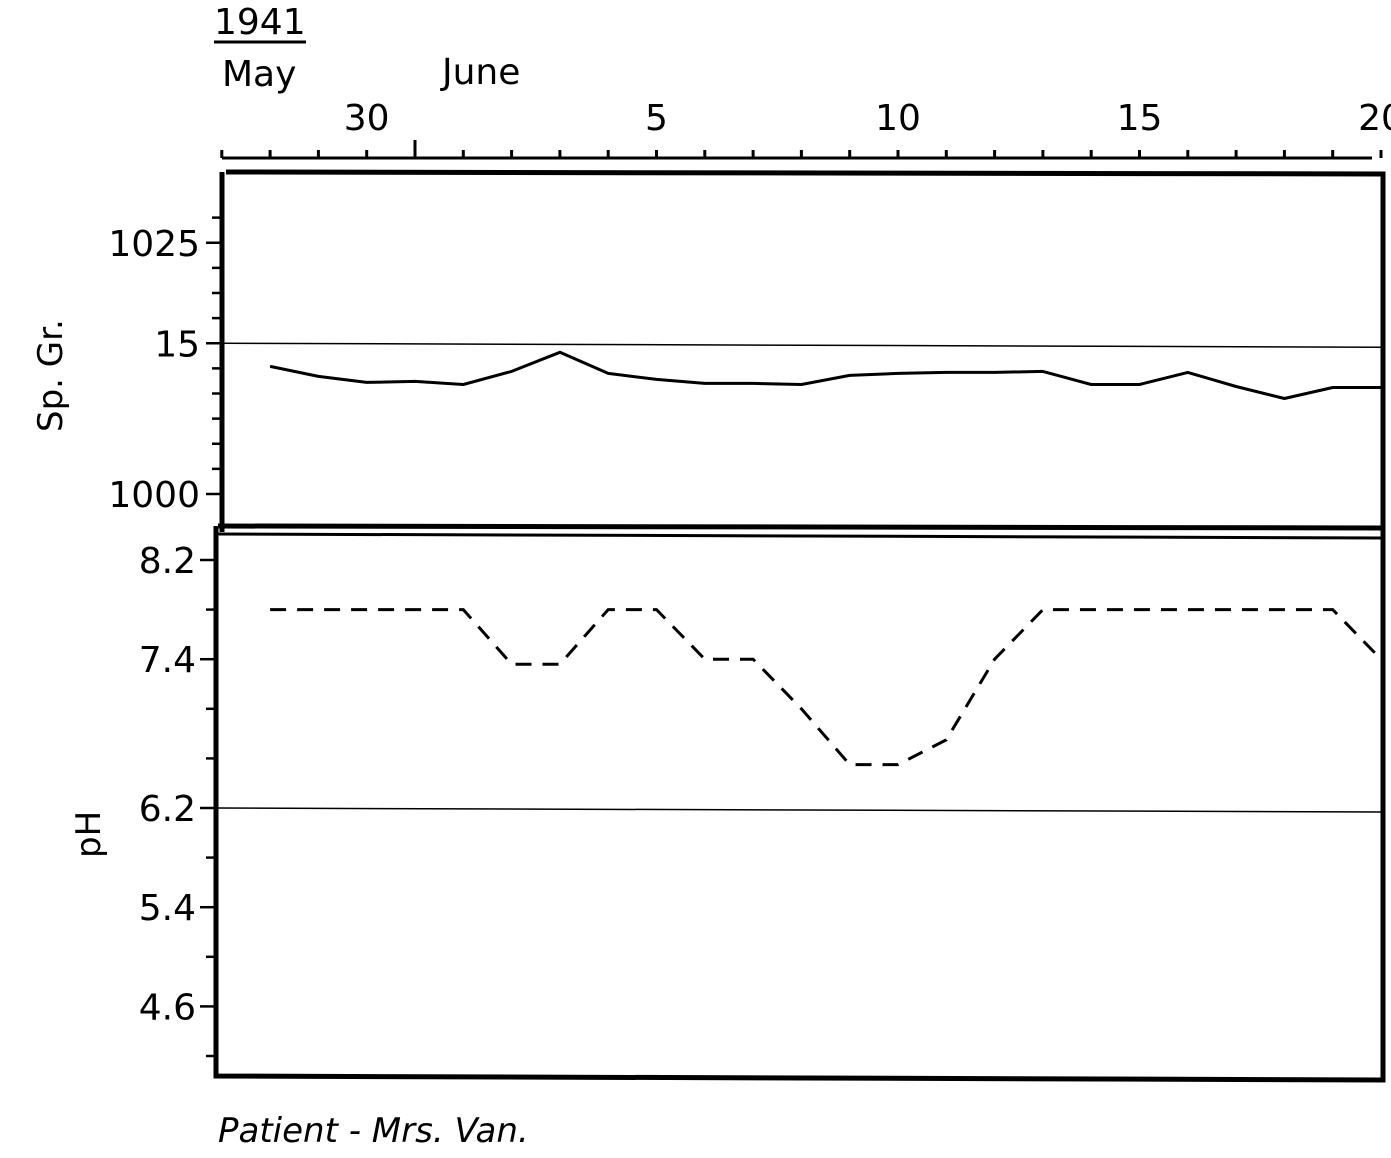  What do you see at coordinates (898, 118) in the screenshot?
I see `date-tick-label: 10` at bounding box center [898, 118].